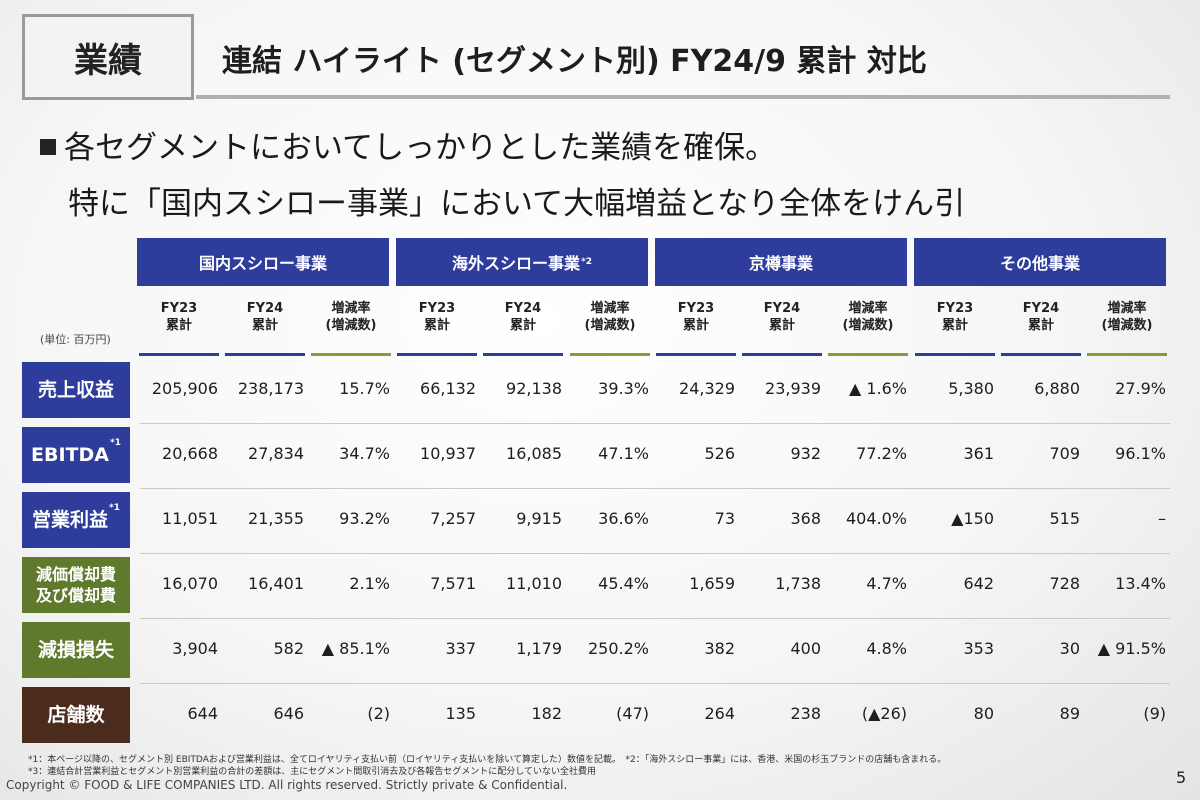 This screenshot has height=800, width=1200. Describe the element at coordinates (868, 308) in the screenshot. I see `column-header-line: 増減率` at that location.